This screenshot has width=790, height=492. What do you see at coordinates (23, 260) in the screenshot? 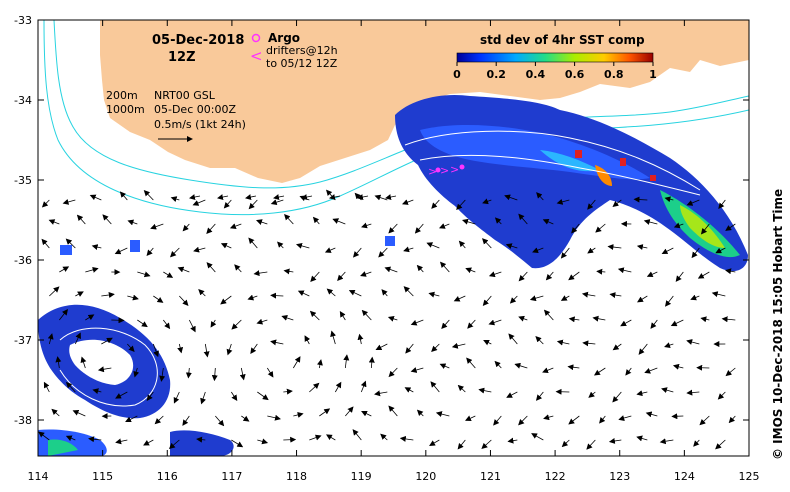
I see `y-tick-label: -36` at bounding box center [23, 260].